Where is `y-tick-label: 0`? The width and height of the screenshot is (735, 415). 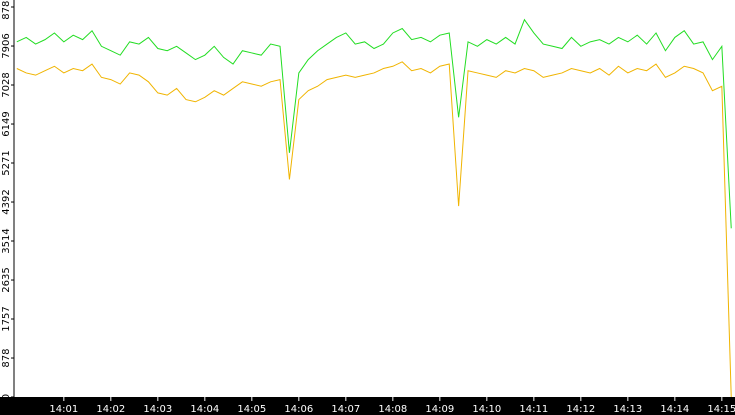 y-tick-label: 0 is located at coordinates (6, 397).